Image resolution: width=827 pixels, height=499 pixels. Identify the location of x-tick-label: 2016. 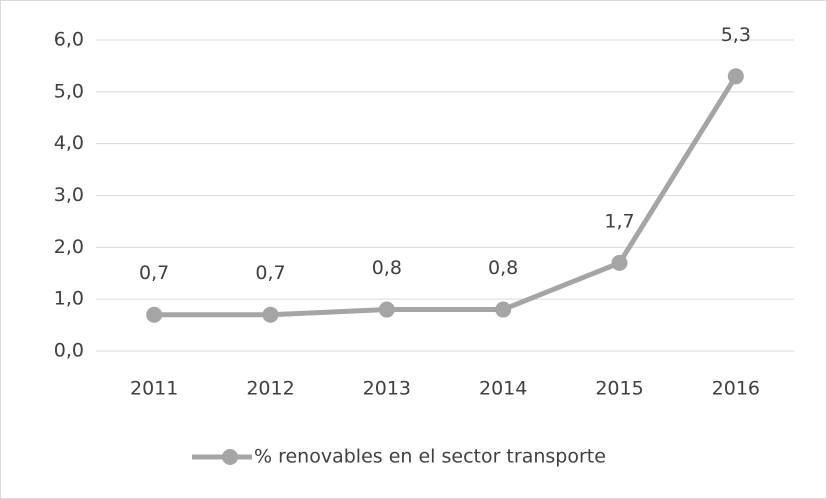
(736, 389).